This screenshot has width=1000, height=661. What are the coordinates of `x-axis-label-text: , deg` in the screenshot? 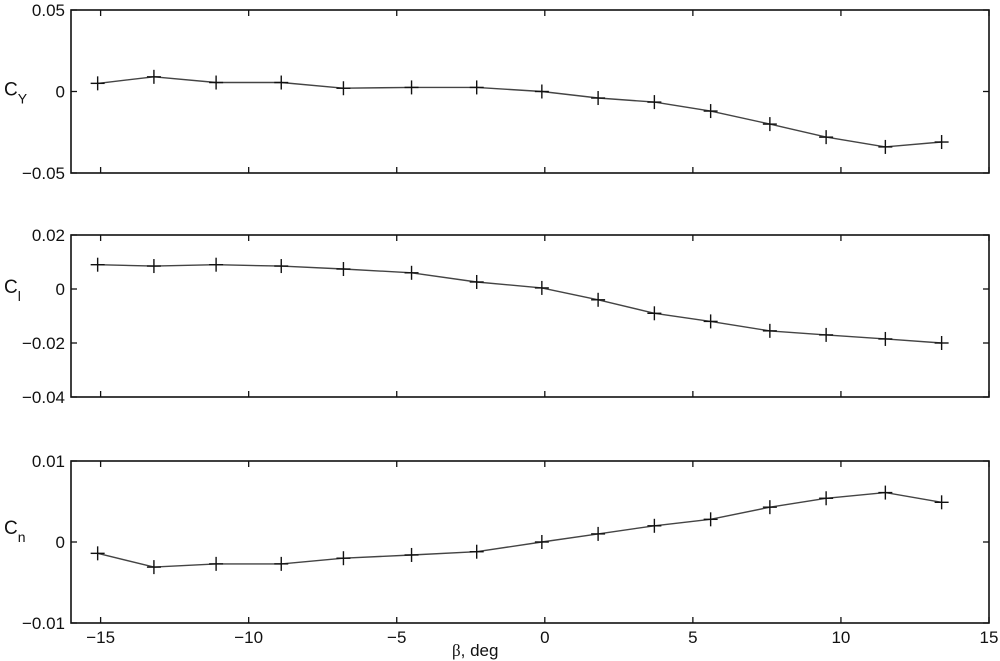 It's located at (480, 650).